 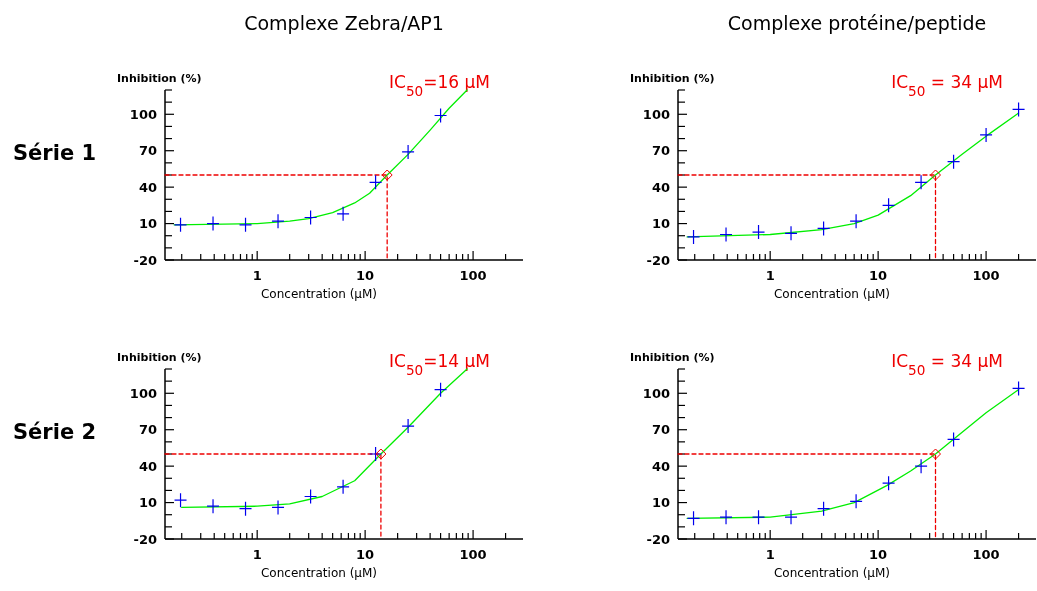 I want to click on chart-title: Complexe Zebra/AP1, so click(x=344, y=23).